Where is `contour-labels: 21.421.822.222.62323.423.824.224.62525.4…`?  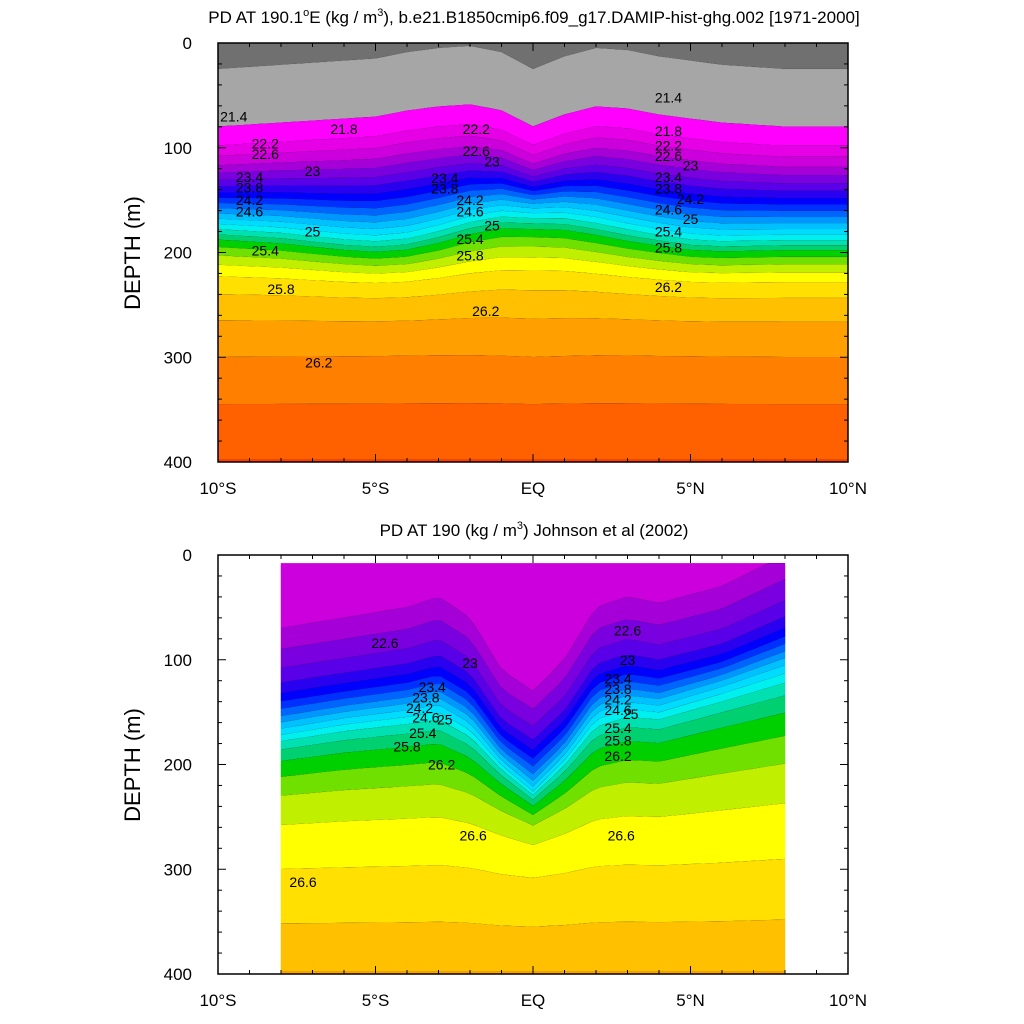 contour-labels: 21.421.822.222.62323.423.824.224.62525.4… is located at coordinates (462, 229).